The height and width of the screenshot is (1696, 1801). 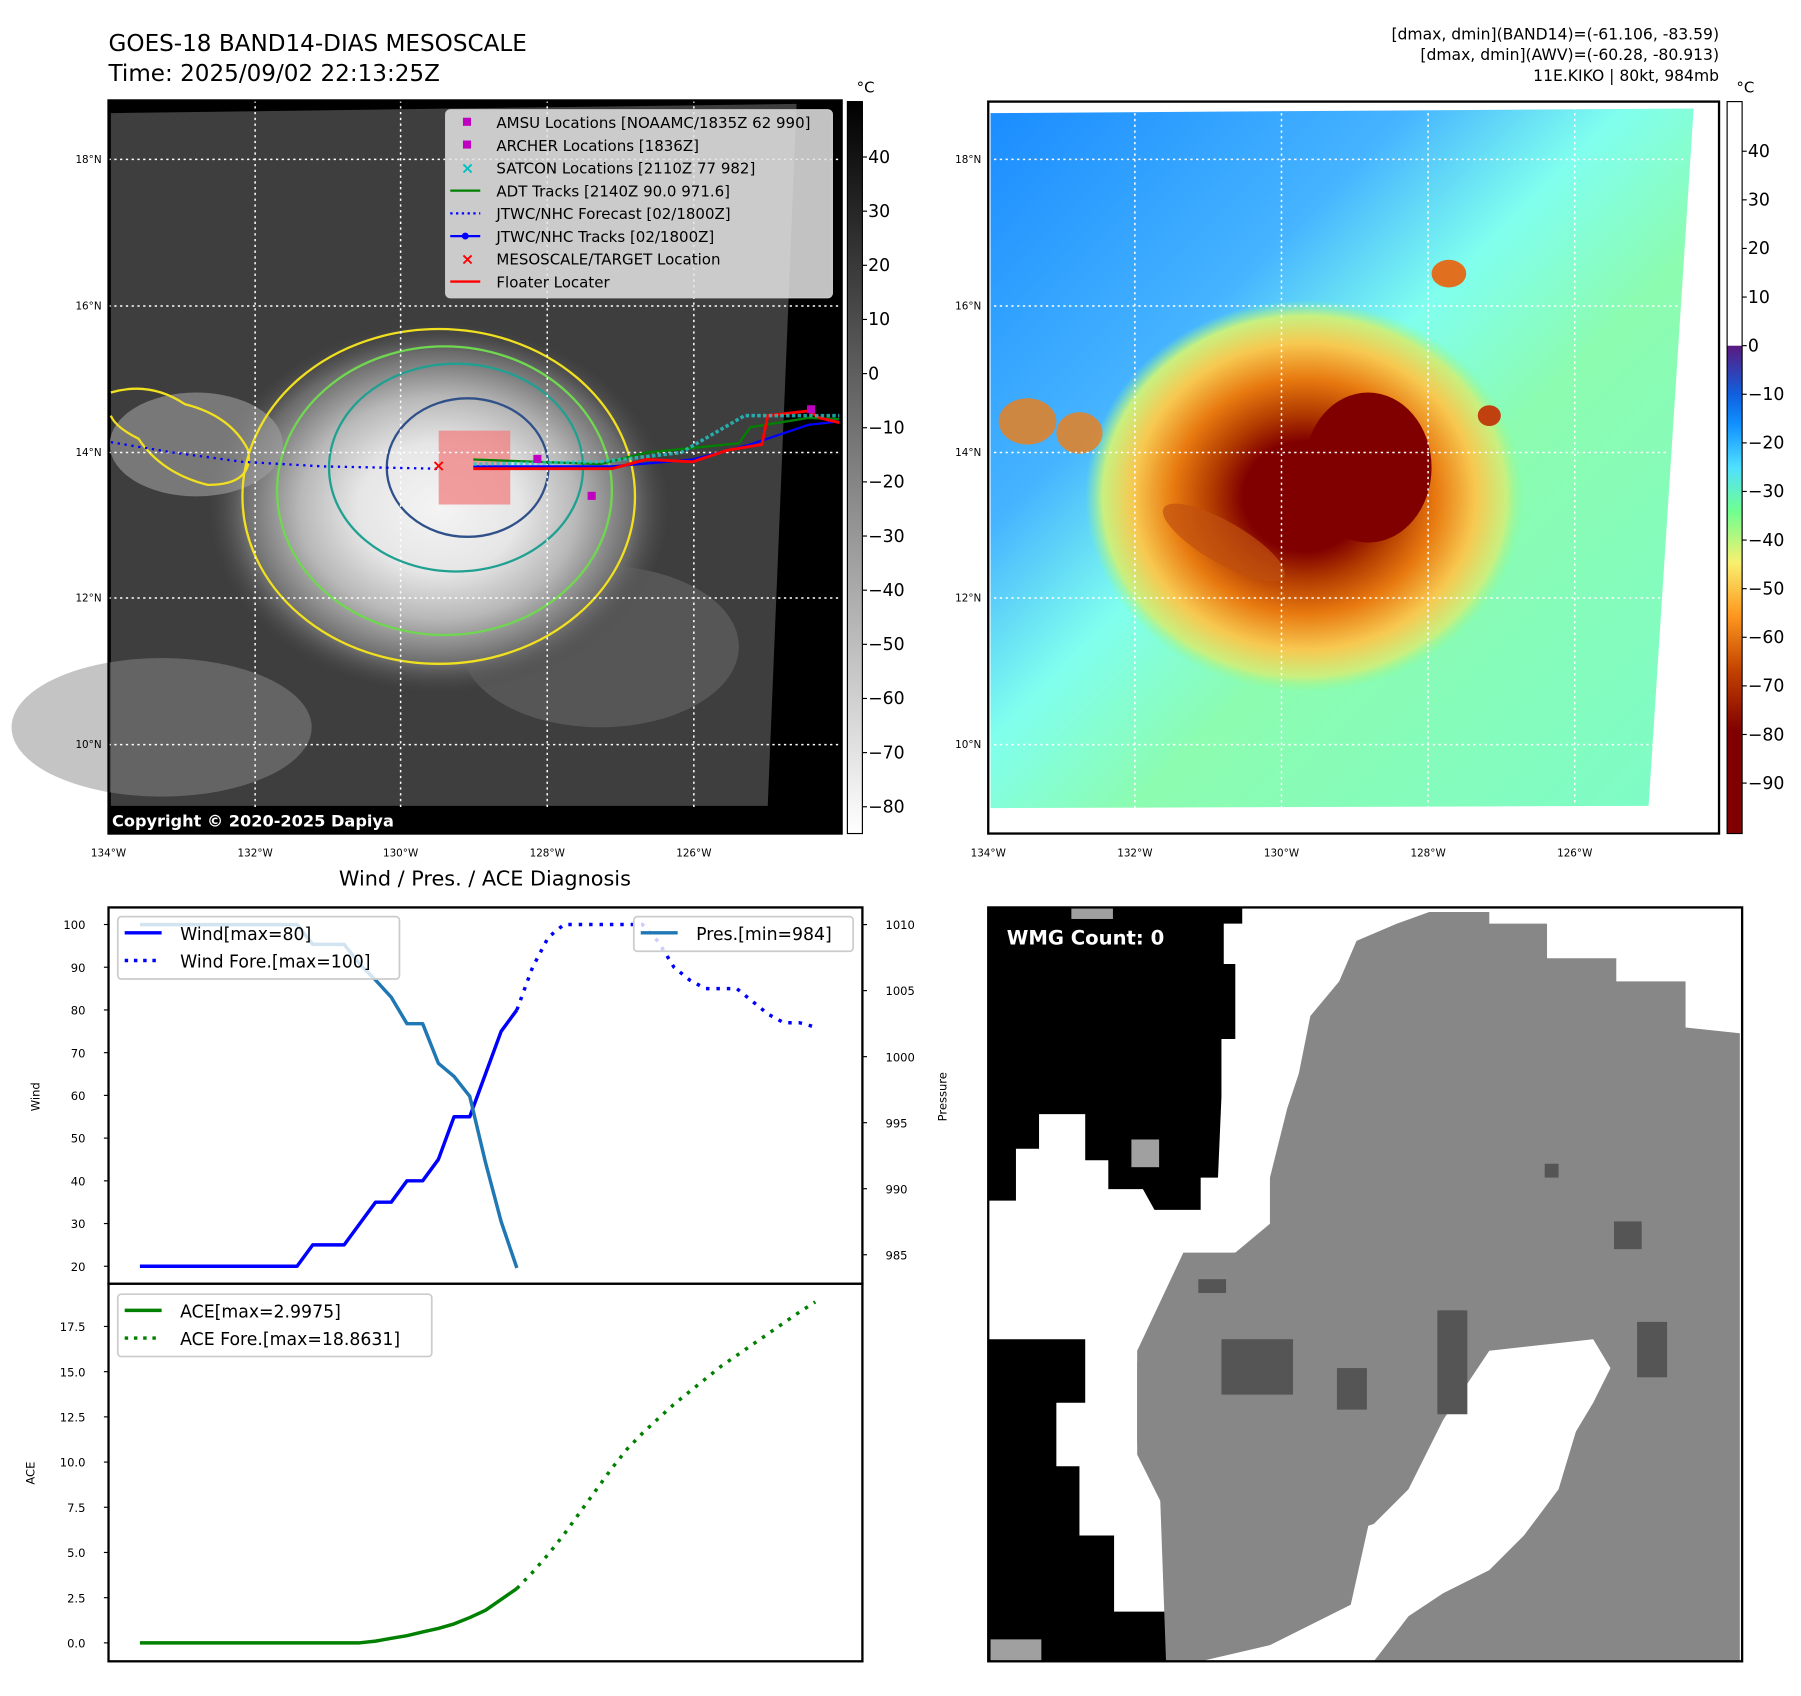 I want to click on colorbar-tick-label: 10, so click(x=879, y=320).